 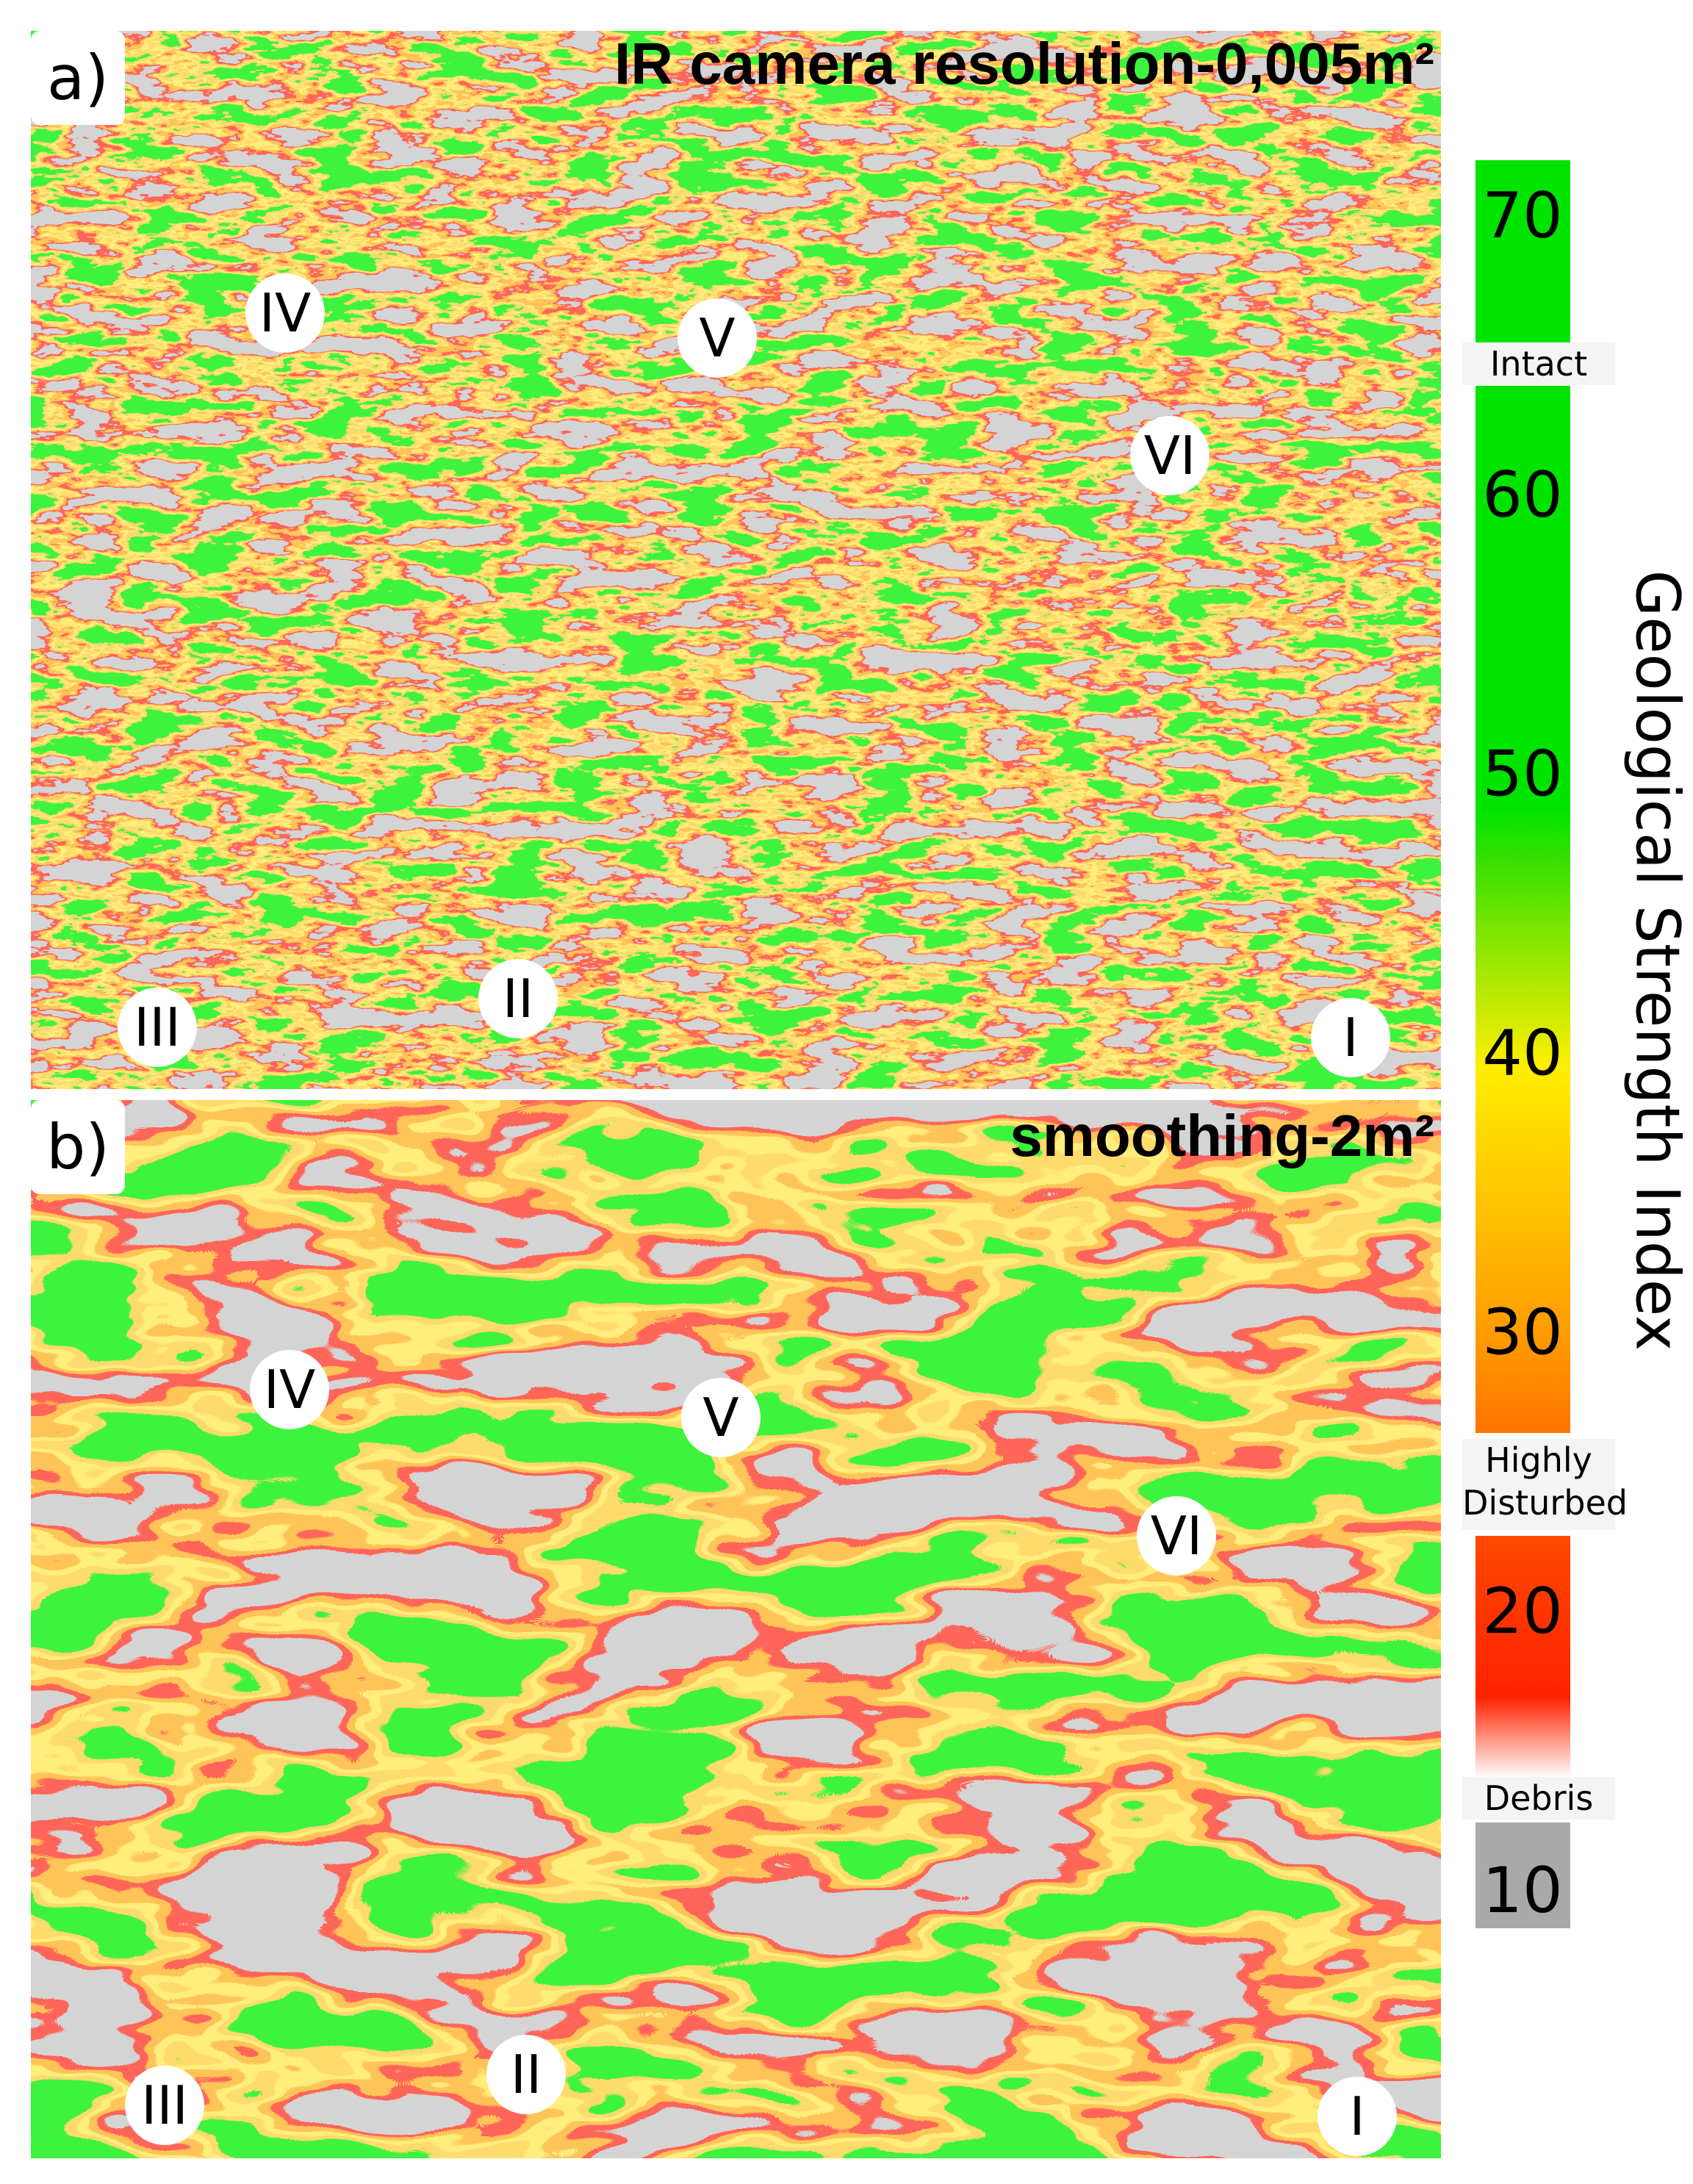 I want to click on colorbar-tick-label: 10, so click(x=1522, y=1891).